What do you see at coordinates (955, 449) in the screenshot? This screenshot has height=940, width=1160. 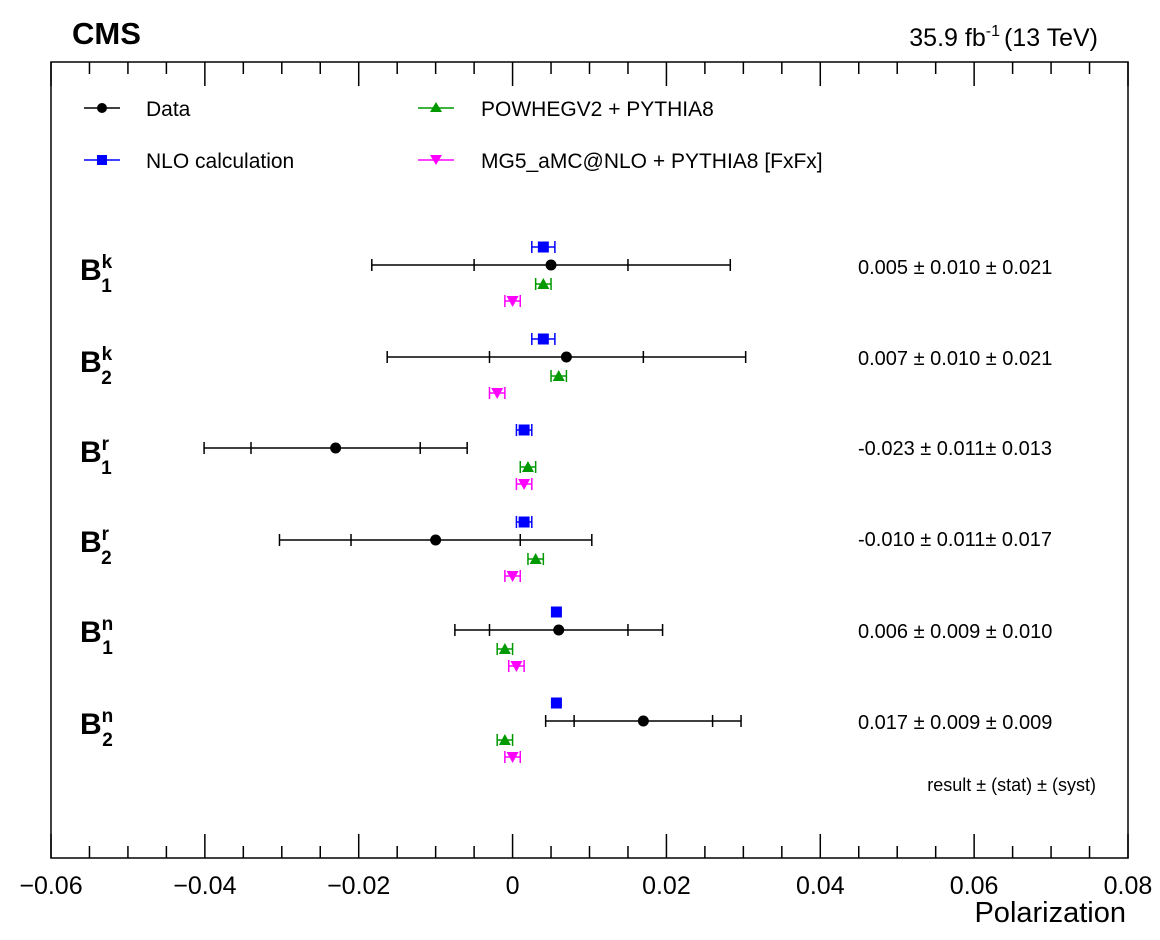 I see `result-text: -0.023 ± 0.011± 0.013` at bounding box center [955, 449].